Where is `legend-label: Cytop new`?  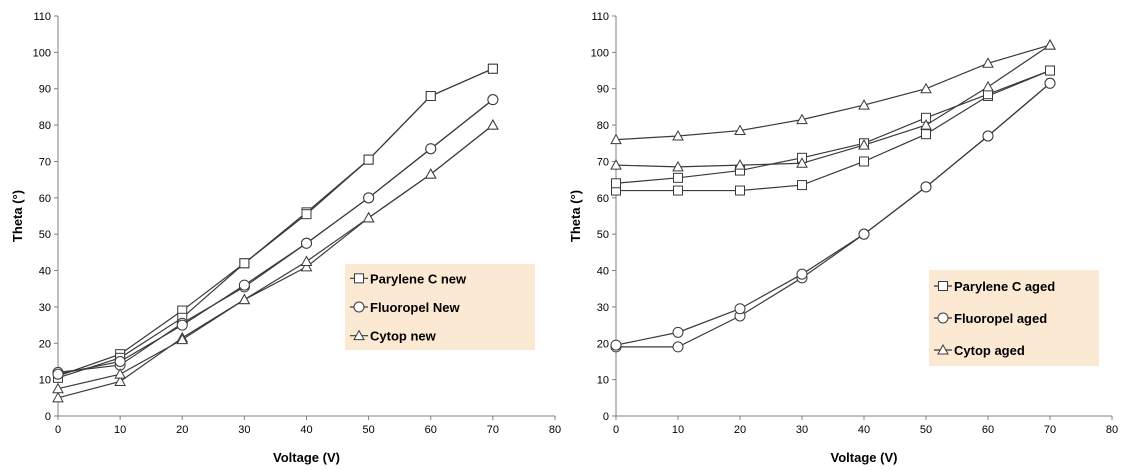 legend-label: Cytop new is located at coordinates (403, 336).